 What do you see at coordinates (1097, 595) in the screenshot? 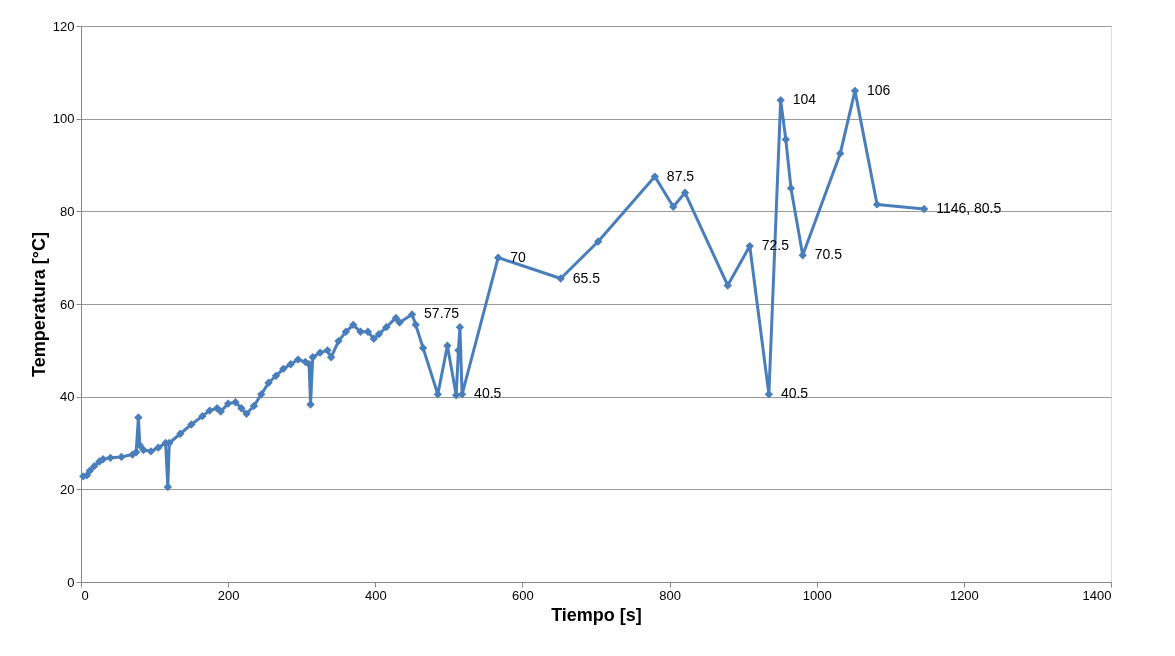
I see `x-tick-label: 1400` at bounding box center [1097, 595].